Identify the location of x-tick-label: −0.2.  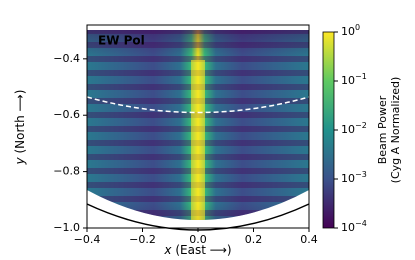
(142, 239).